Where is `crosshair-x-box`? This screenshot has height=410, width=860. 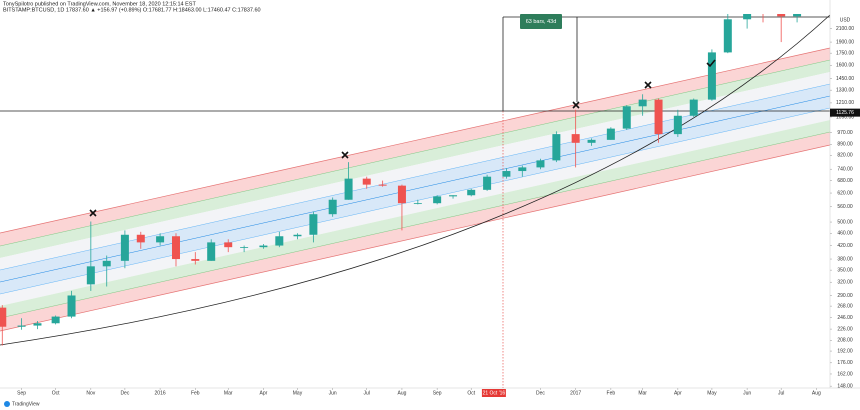 crosshair-x-box is located at coordinates (493, 393).